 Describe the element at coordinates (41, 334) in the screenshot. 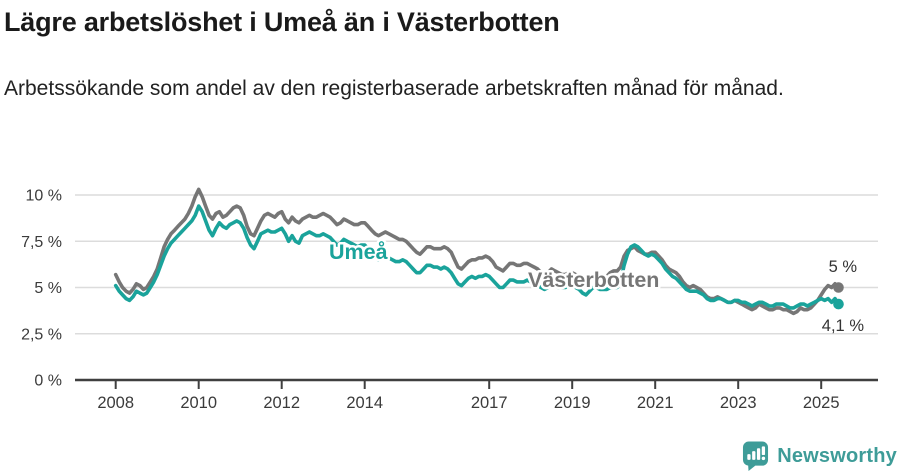

I see `y-axis-tick-label: 2,5 %` at that location.